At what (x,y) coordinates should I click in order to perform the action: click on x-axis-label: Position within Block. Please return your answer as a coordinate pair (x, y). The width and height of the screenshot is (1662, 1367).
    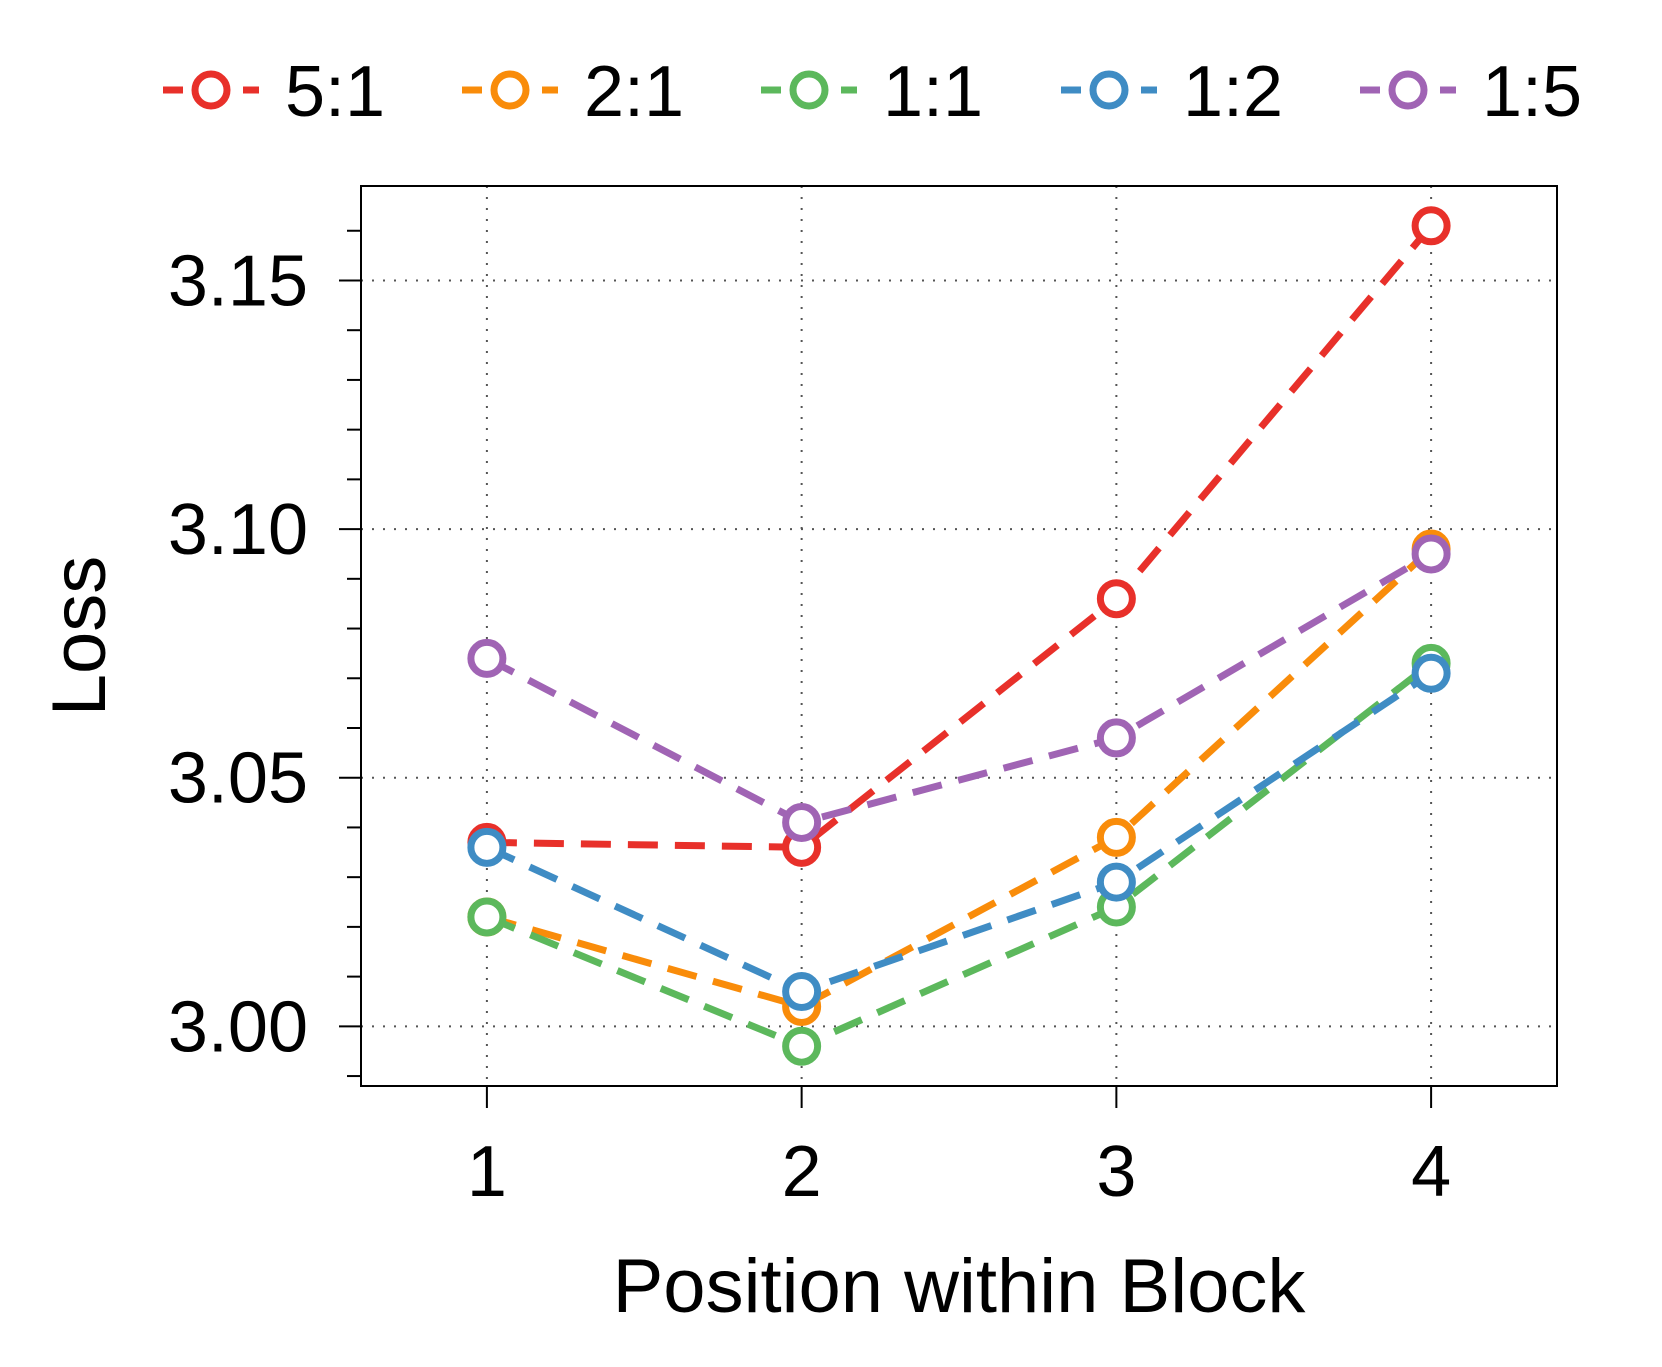
    Looking at the image, I should click on (960, 1286).